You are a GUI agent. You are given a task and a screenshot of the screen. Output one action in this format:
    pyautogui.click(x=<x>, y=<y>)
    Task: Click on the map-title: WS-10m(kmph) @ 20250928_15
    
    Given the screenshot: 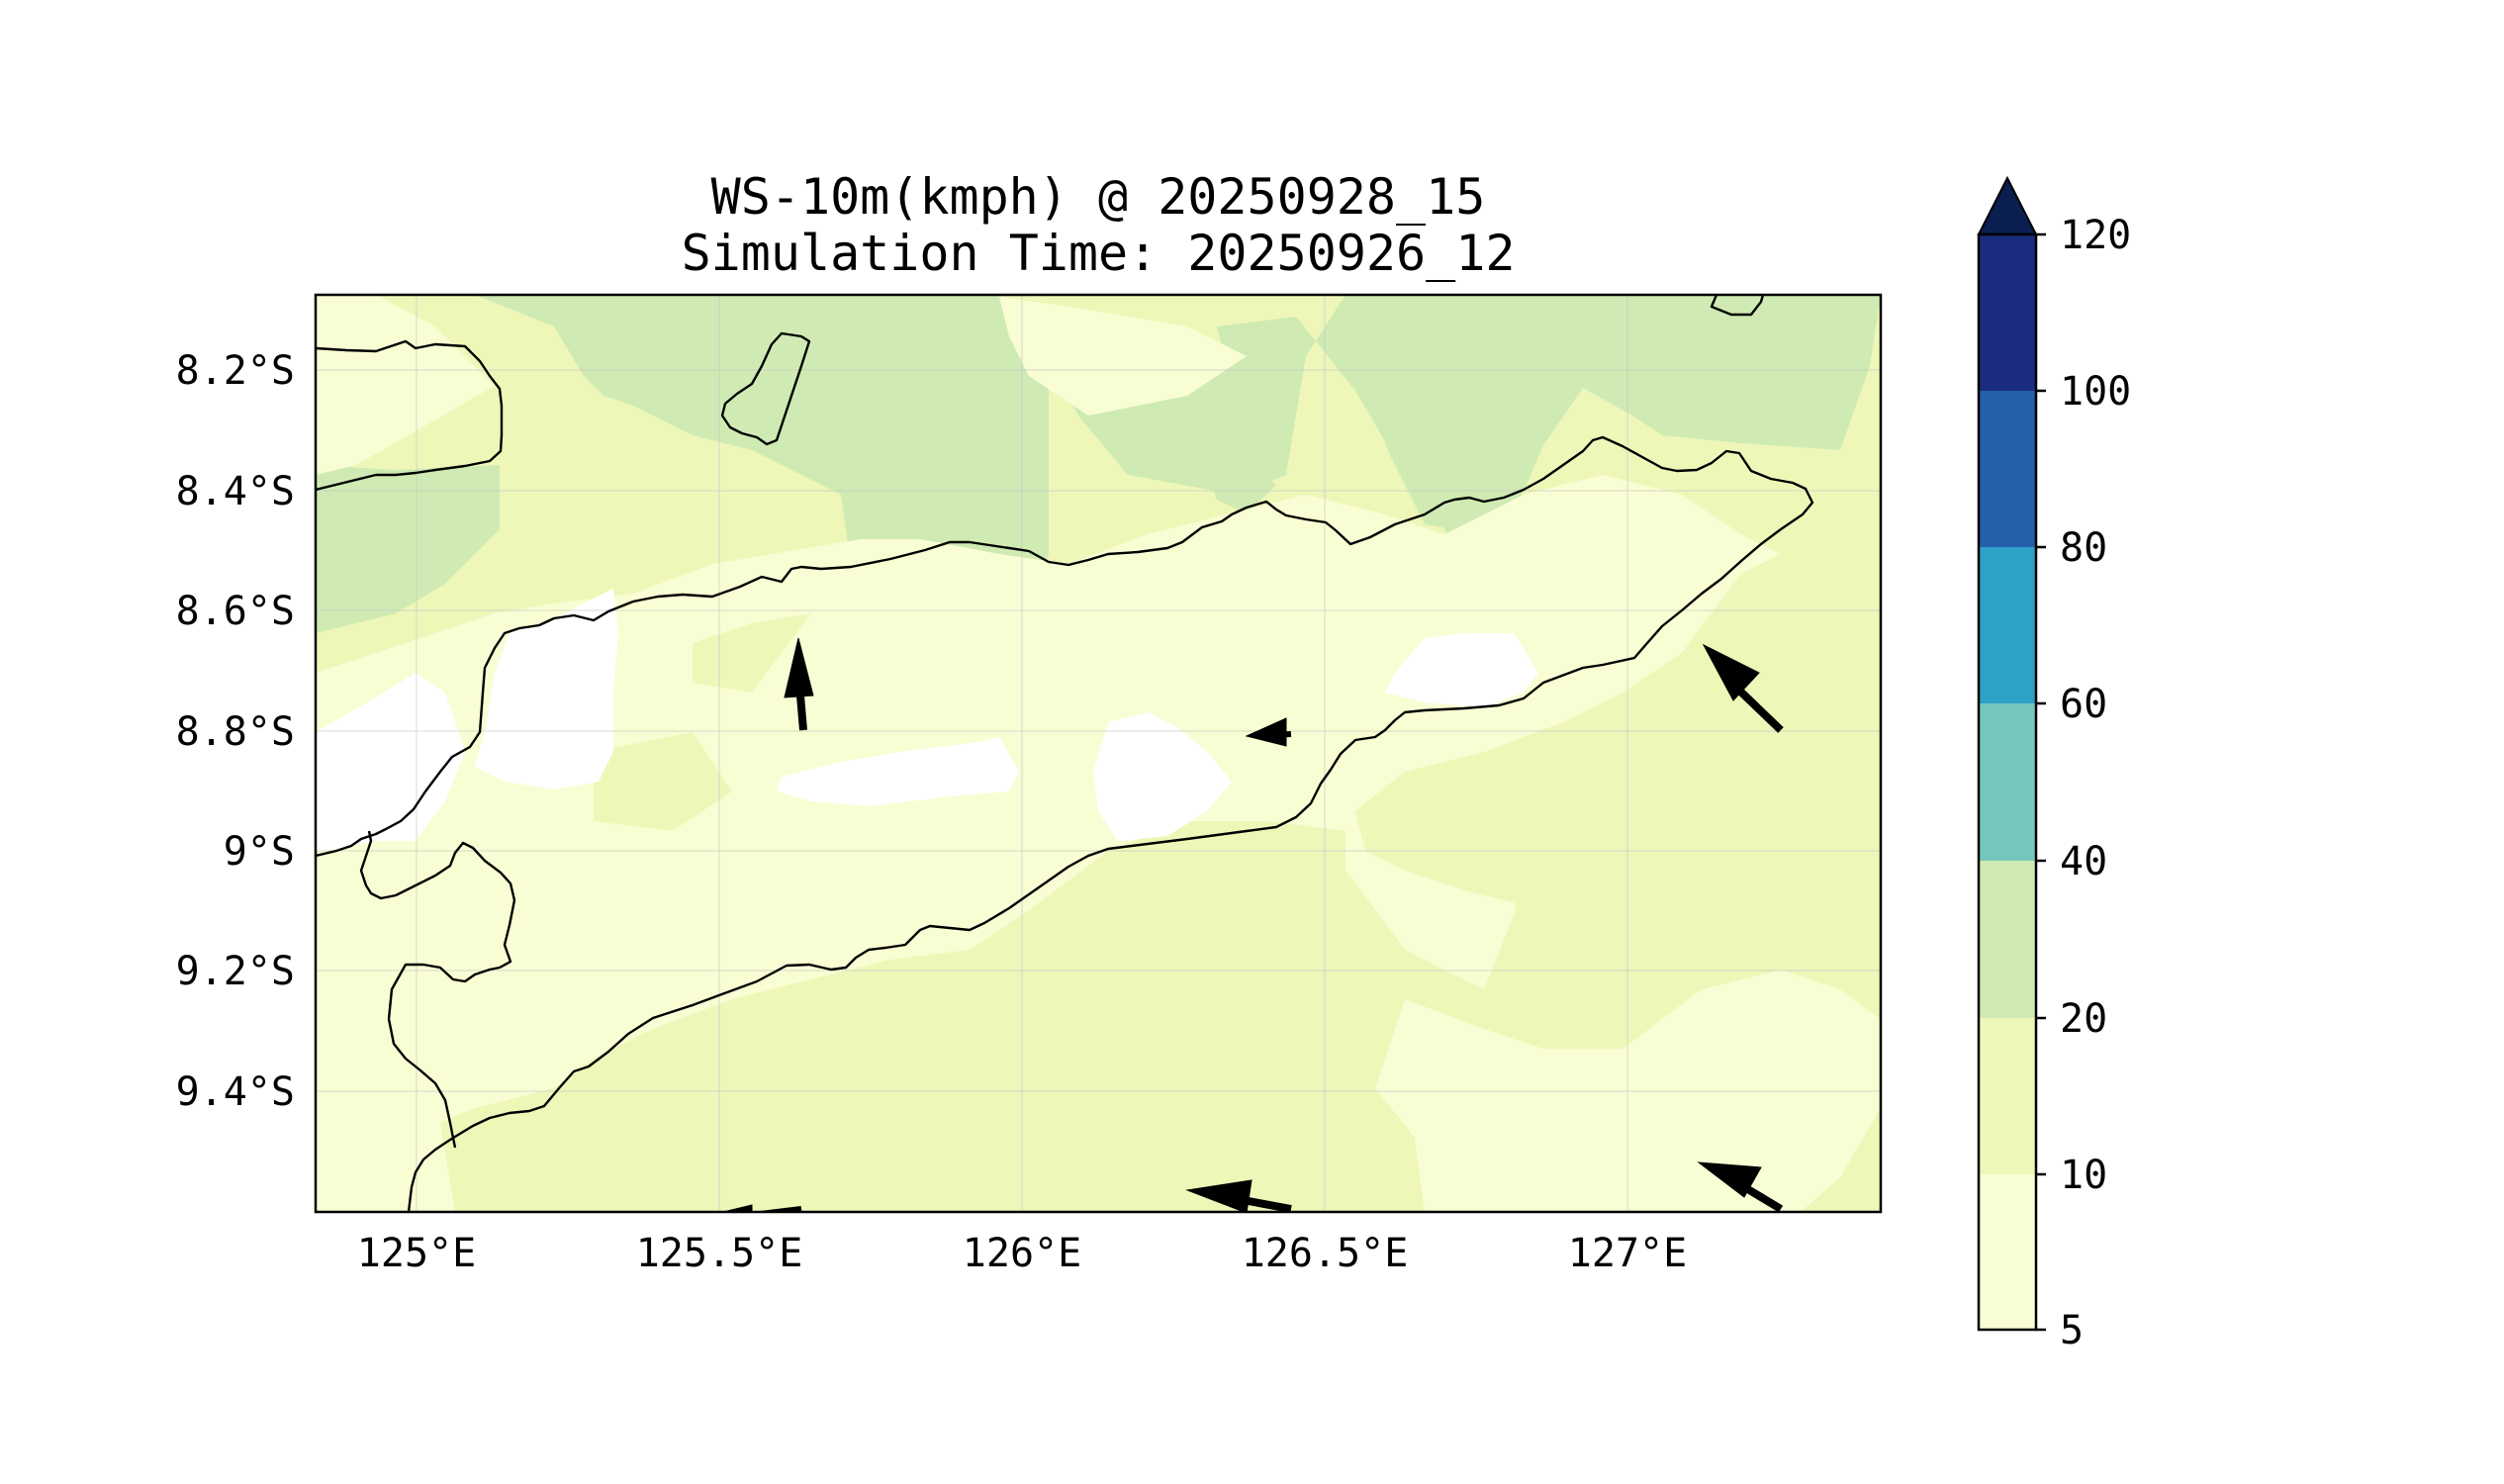 What is the action you would take?
    pyautogui.click(x=1098, y=197)
    